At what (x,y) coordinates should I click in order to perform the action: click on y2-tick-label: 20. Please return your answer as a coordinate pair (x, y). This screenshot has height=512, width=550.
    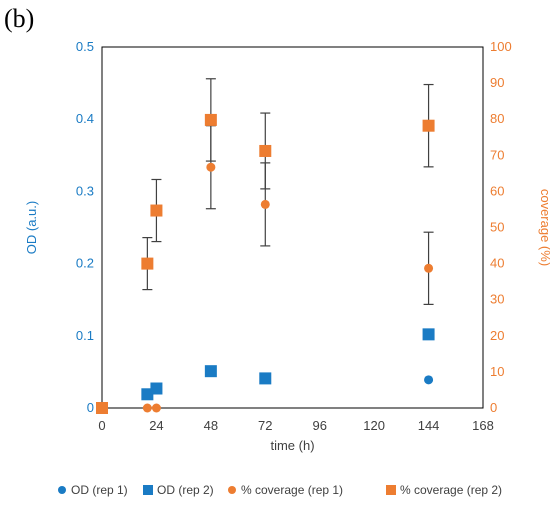
    Looking at the image, I should click on (497, 335).